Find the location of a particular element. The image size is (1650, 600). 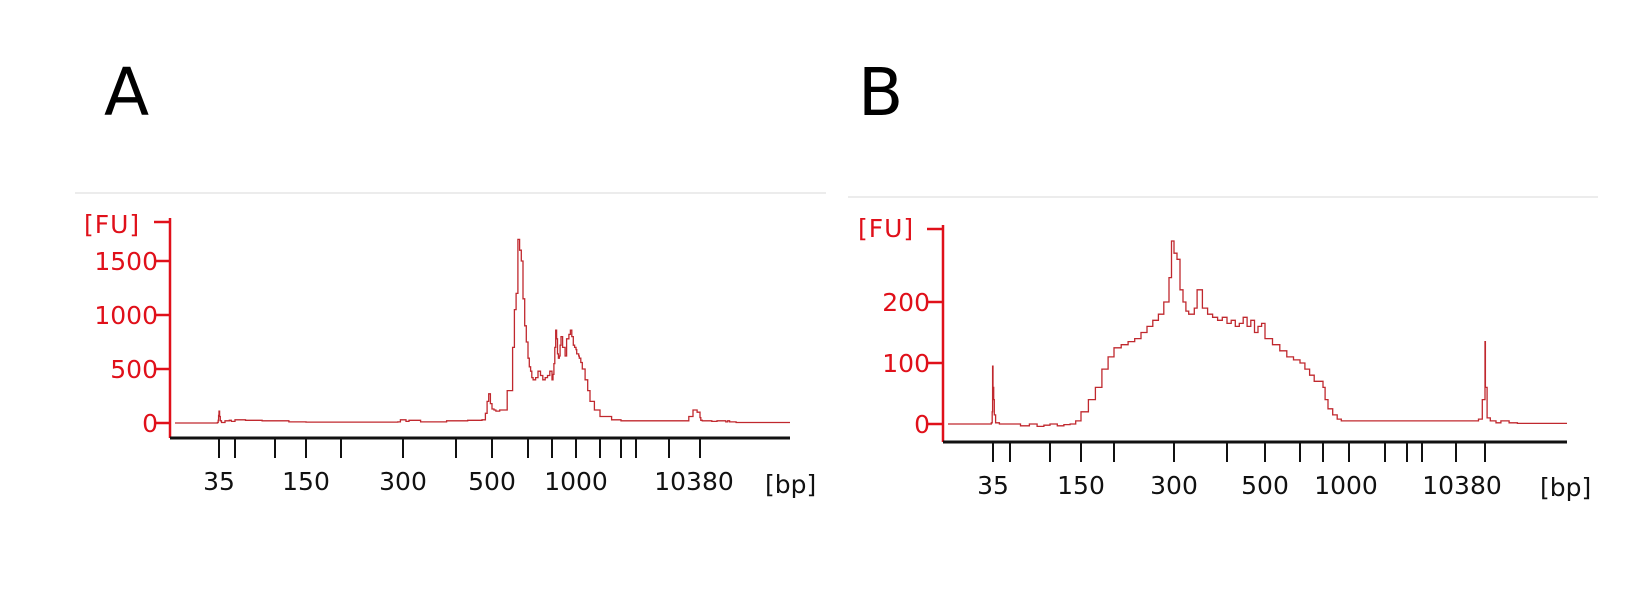

y-tick-label: 200 is located at coordinates (906, 302).